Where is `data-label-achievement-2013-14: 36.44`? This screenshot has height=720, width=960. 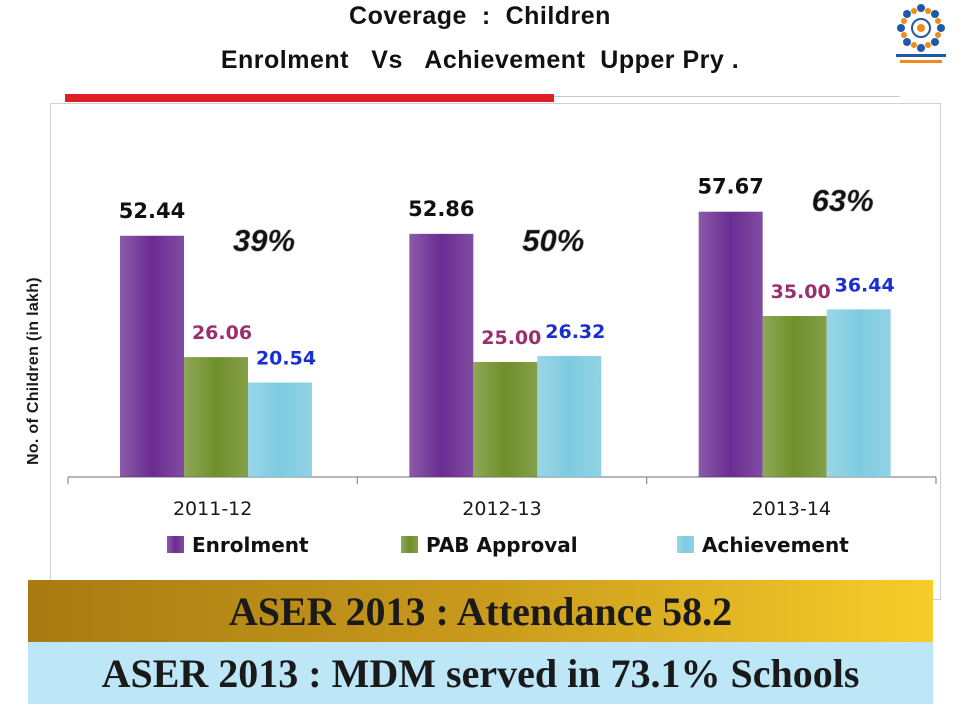
data-label-achievement-2013-14: 36.44 is located at coordinates (865, 285).